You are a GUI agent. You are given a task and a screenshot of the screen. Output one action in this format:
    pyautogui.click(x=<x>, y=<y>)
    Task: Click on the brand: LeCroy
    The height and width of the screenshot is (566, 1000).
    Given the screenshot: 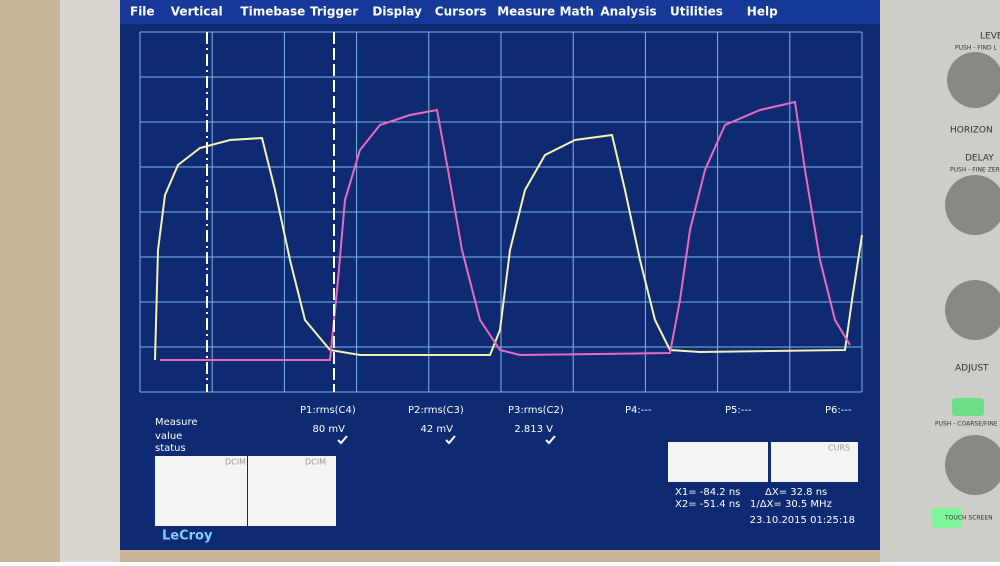 What is the action you would take?
    pyautogui.click(x=187, y=536)
    